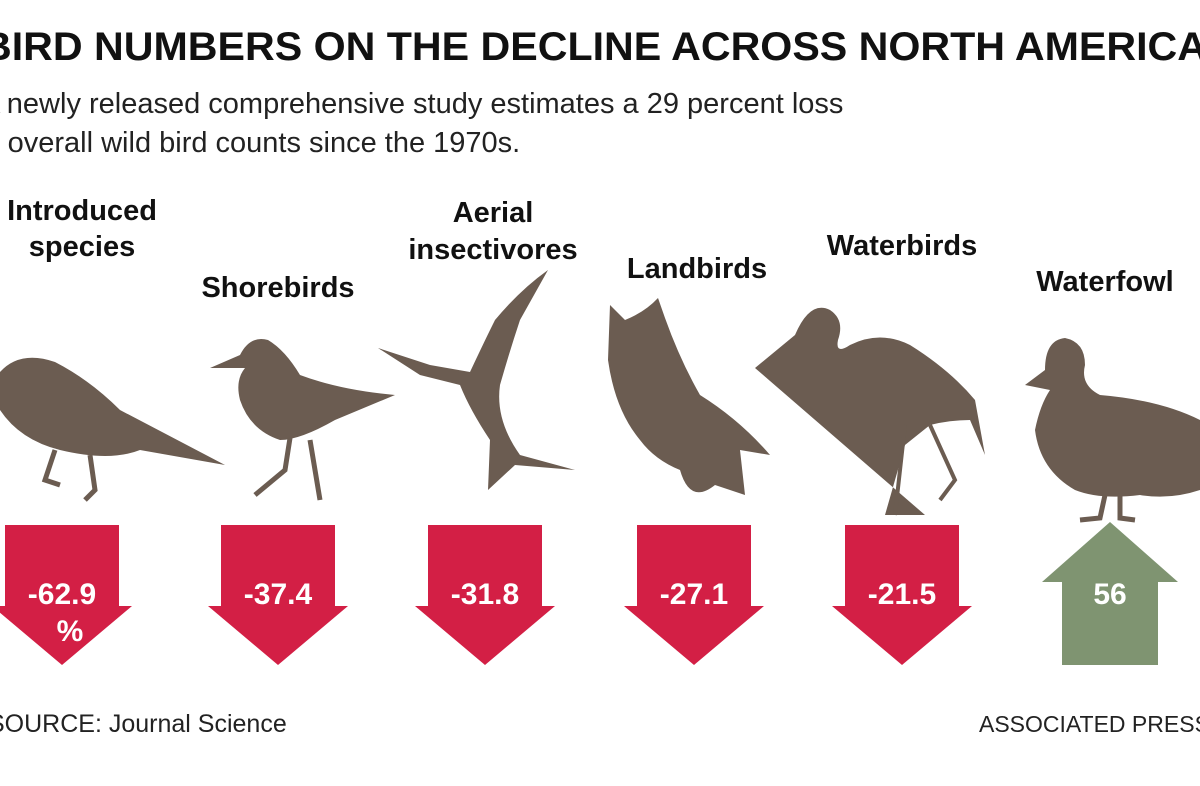 The height and width of the screenshot is (786, 1200). What do you see at coordinates (70, 631) in the screenshot?
I see `unit-label: %` at bounding box center [70, 631].